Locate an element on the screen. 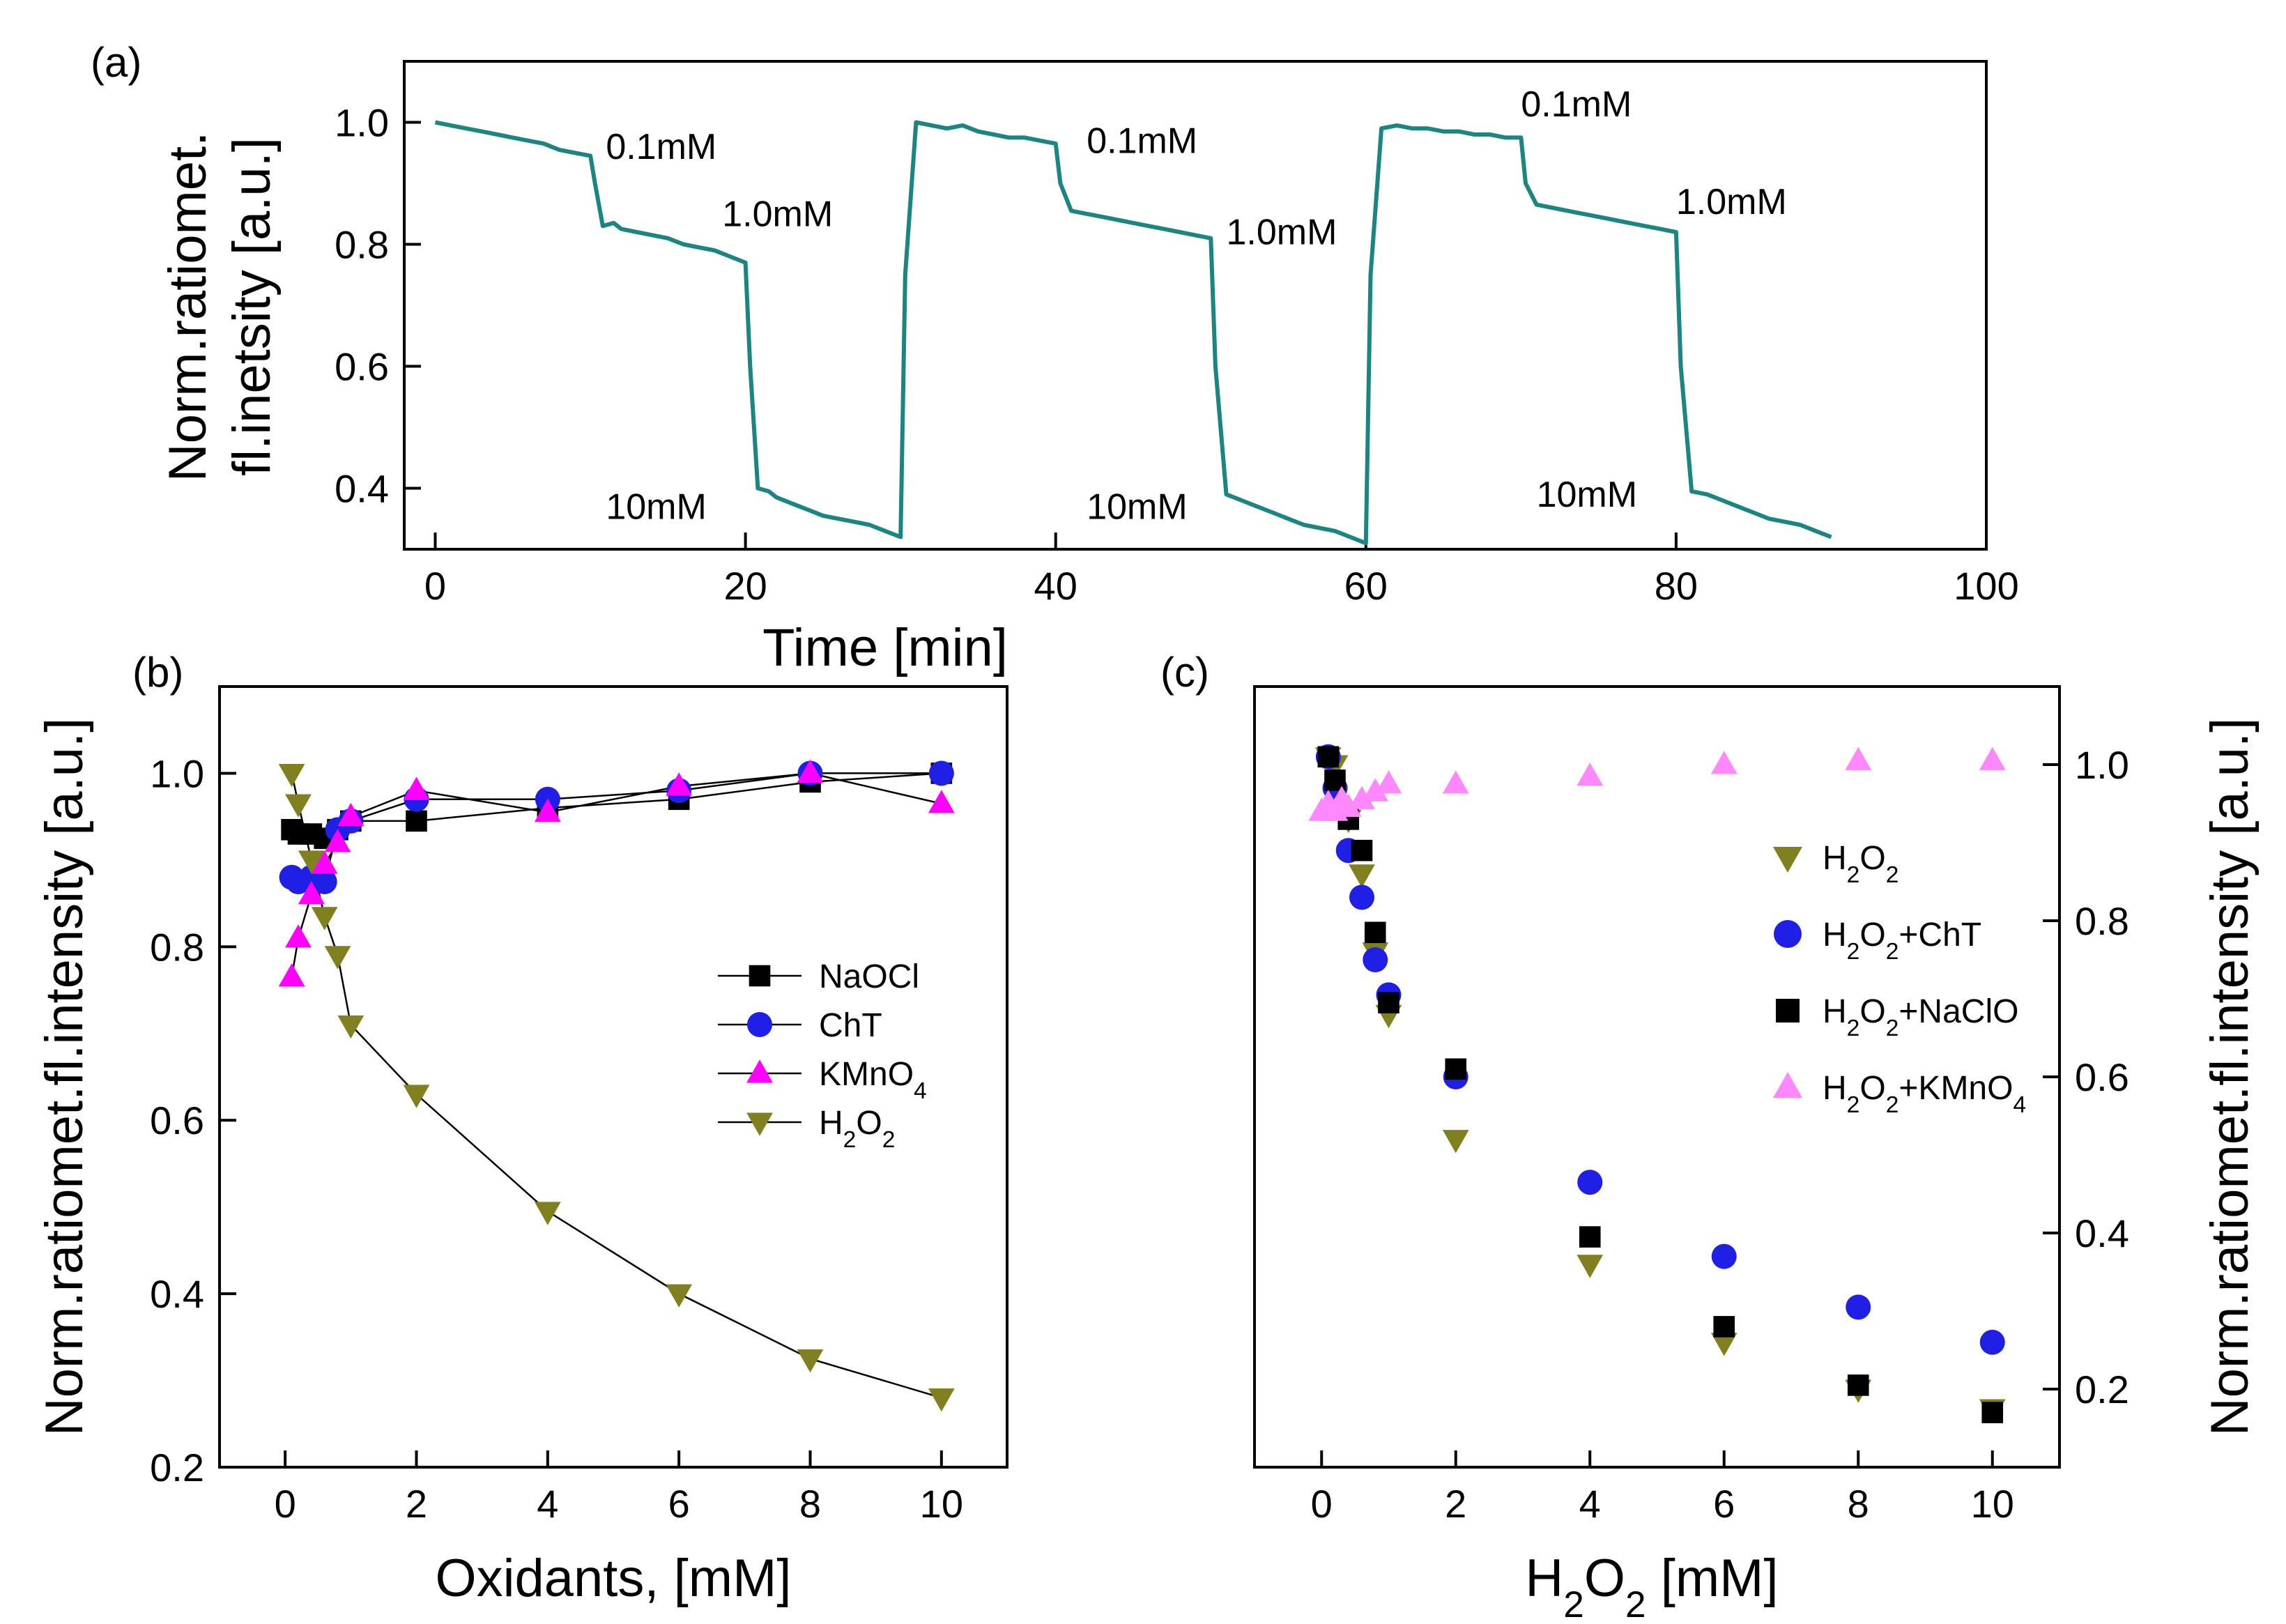 The image size is (2286, 1624). panel-b-legend-label-part: NaOCl is located at coordinates (869, 976).